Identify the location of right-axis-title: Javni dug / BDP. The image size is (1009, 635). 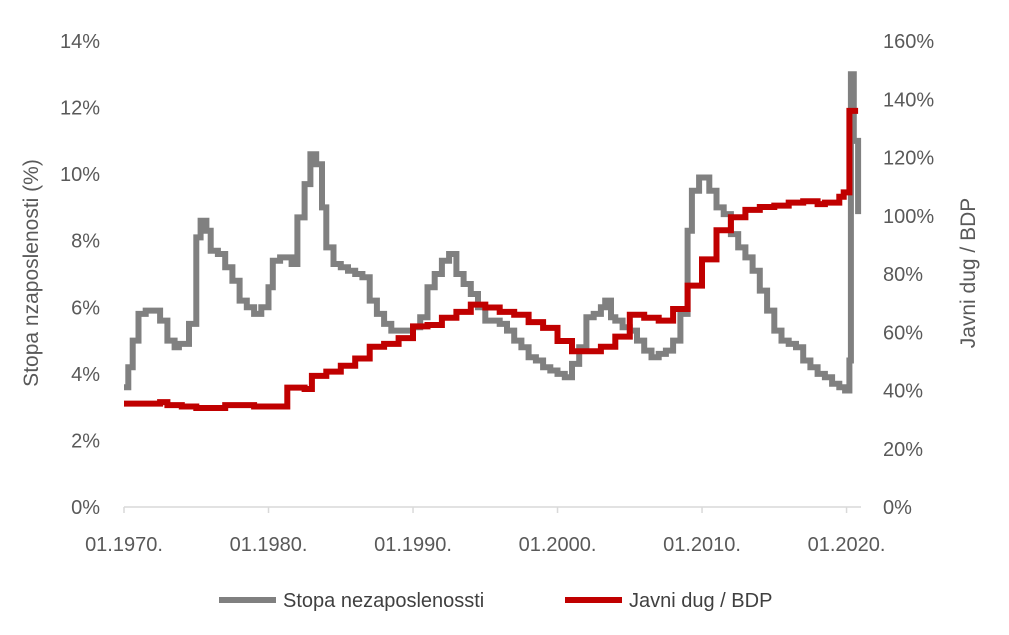
(968, 273).